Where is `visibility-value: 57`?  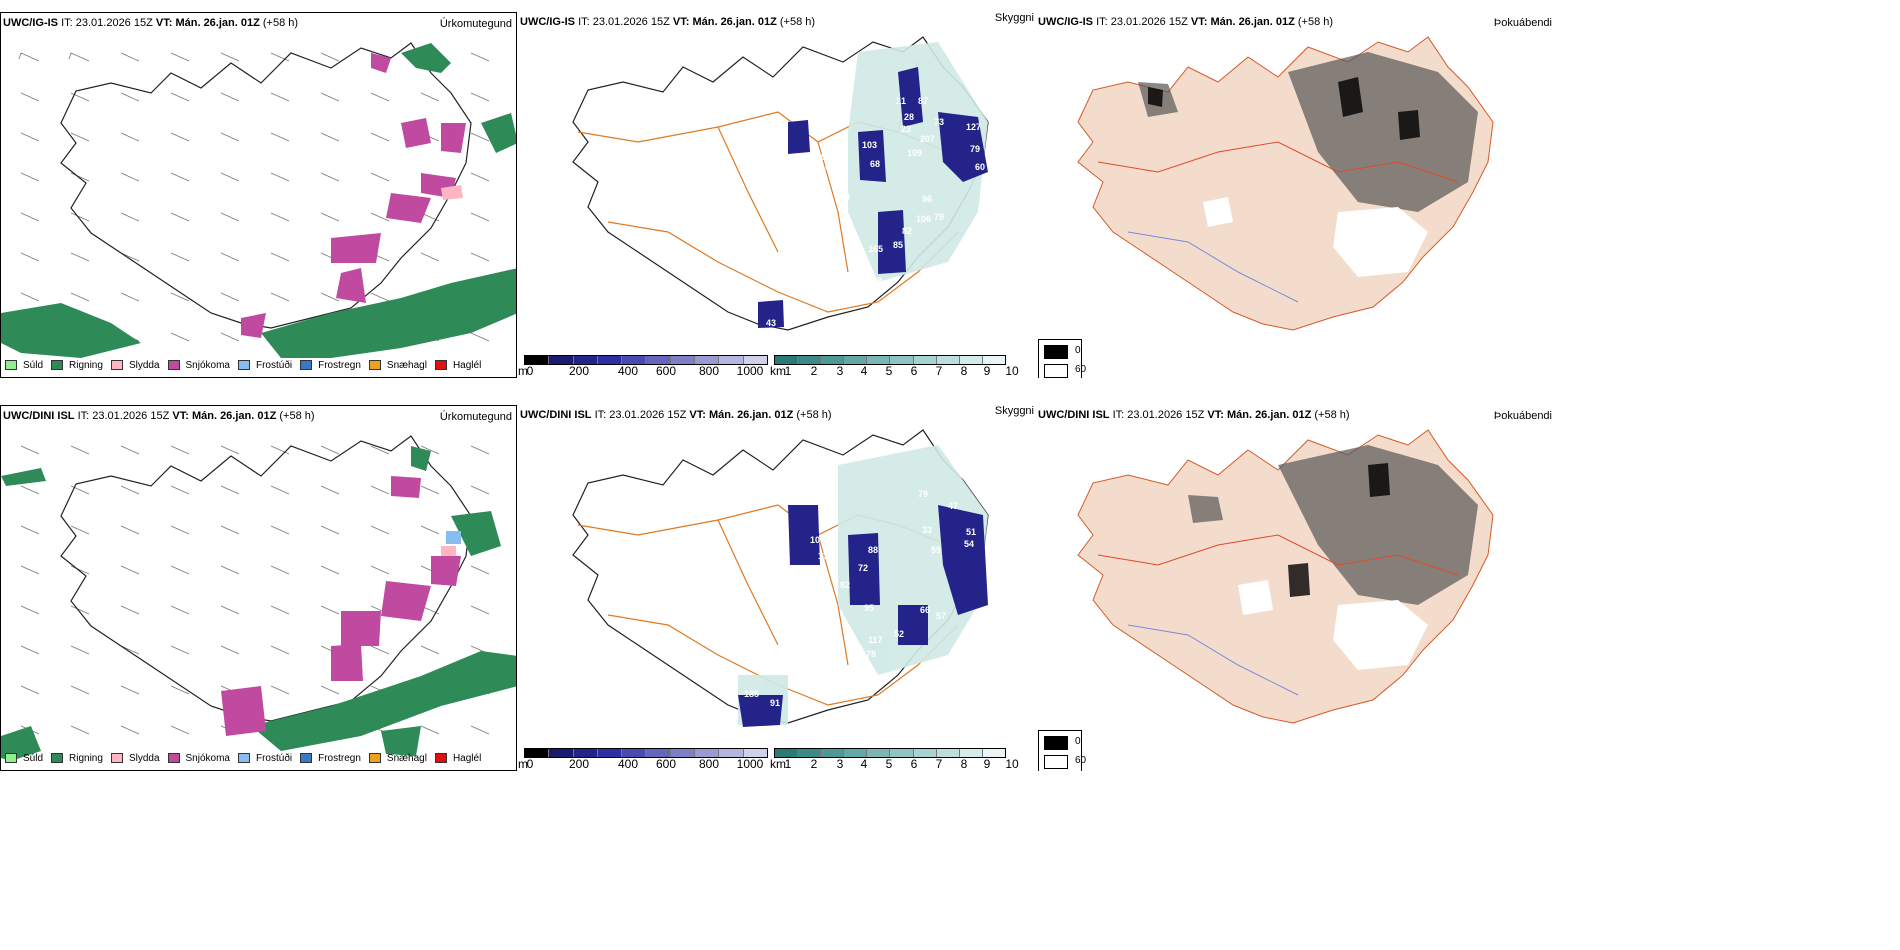
visibility-value: 57 is located at coordinates (941, 616).